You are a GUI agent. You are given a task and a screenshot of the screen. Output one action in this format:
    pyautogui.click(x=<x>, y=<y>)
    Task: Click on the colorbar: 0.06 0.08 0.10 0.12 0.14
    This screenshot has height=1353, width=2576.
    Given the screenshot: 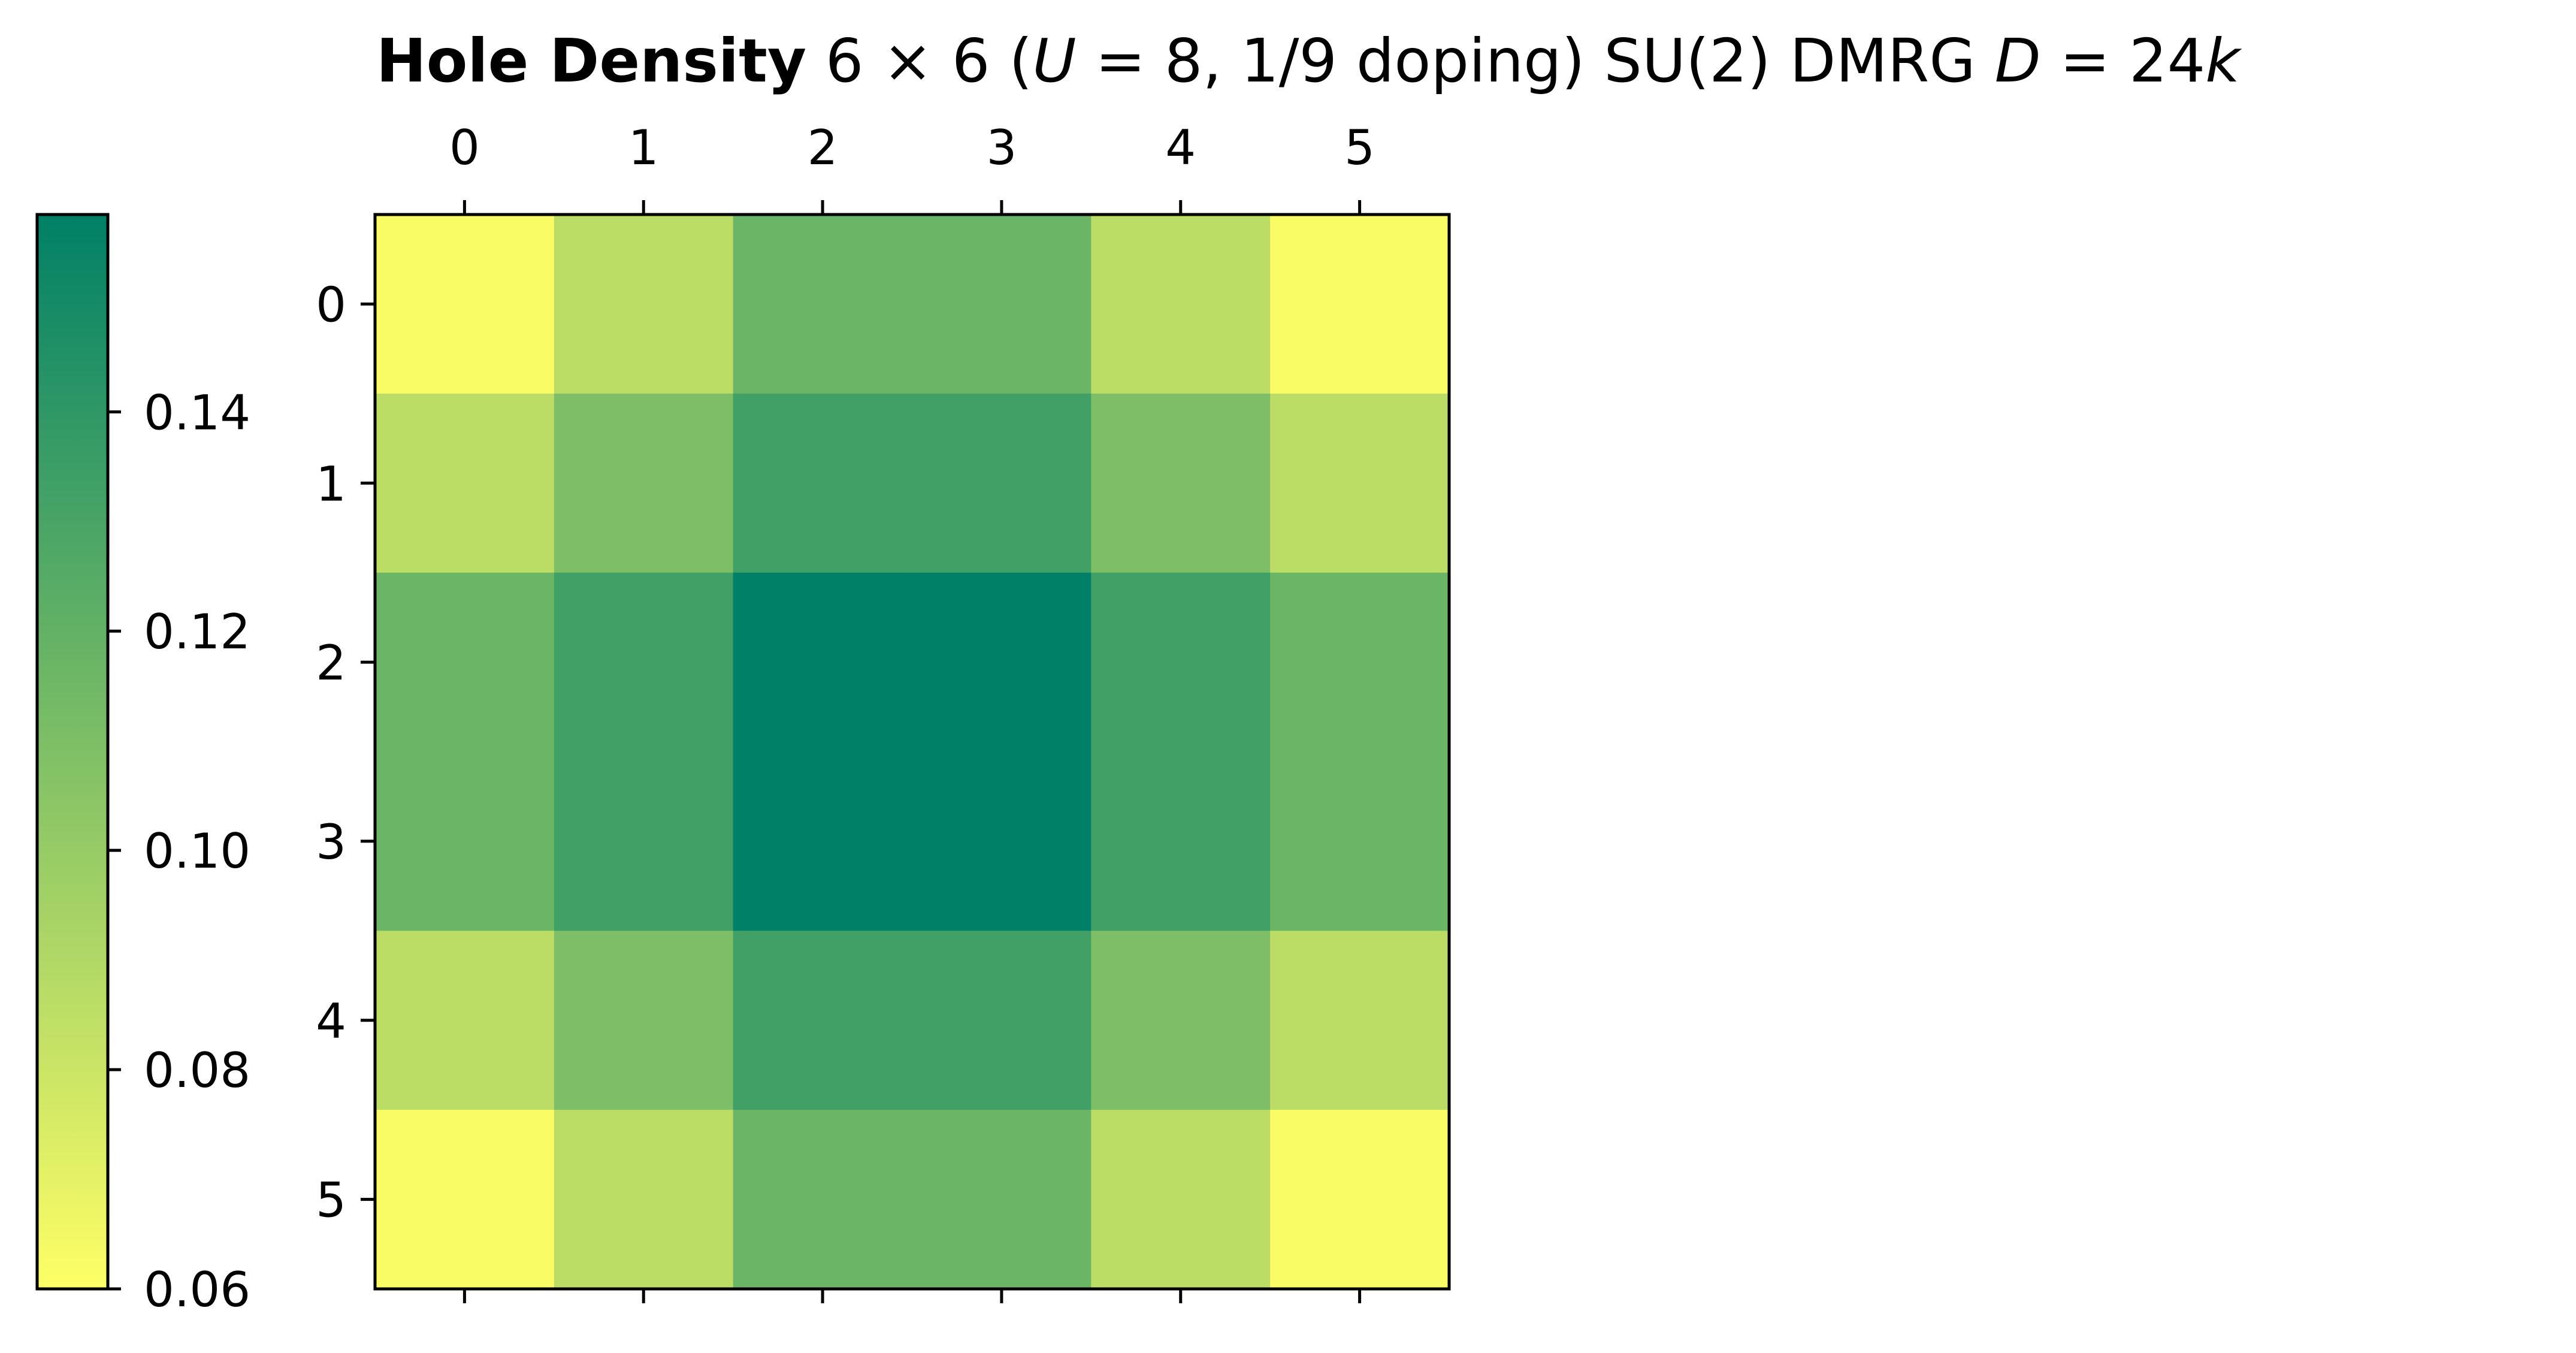 What is the action you would take?
    pyautogui.click(x=142, y=765)
    